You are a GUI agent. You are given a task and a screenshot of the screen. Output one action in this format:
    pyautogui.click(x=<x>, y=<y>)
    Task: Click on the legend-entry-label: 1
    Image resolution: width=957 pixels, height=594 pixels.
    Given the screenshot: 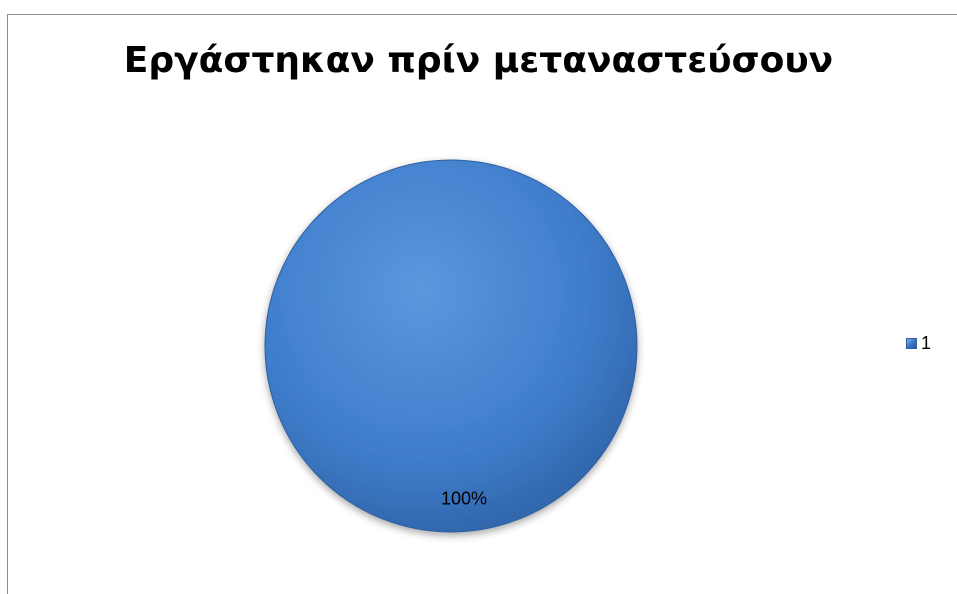 What is the action you would take?
    pyautogui.click(x=926, y=343)
    